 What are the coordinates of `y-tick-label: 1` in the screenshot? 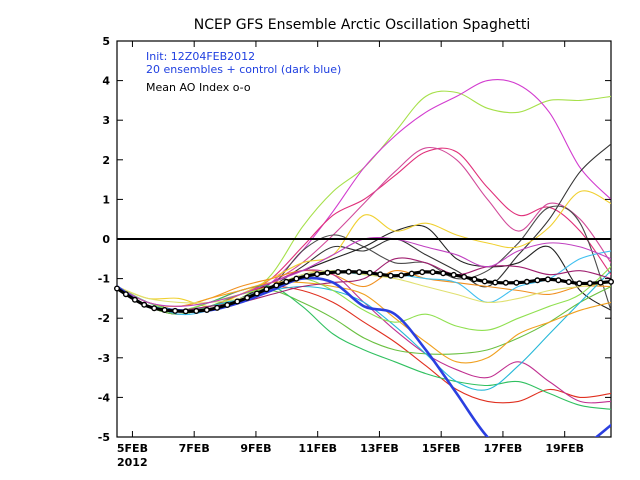 It's located at (106, 199).